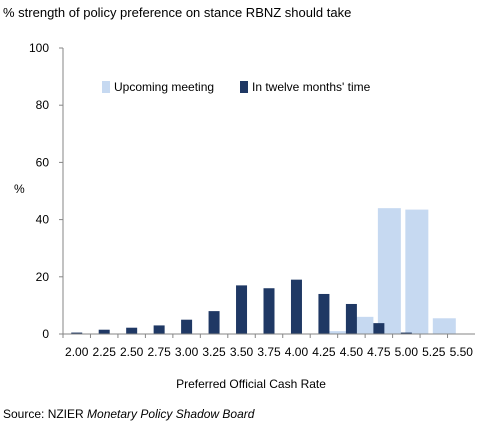 Image resolution: width=495 pixels, height=425 pixels. I want to click on source-prefix: Source: NZIER, so click(45, 414).